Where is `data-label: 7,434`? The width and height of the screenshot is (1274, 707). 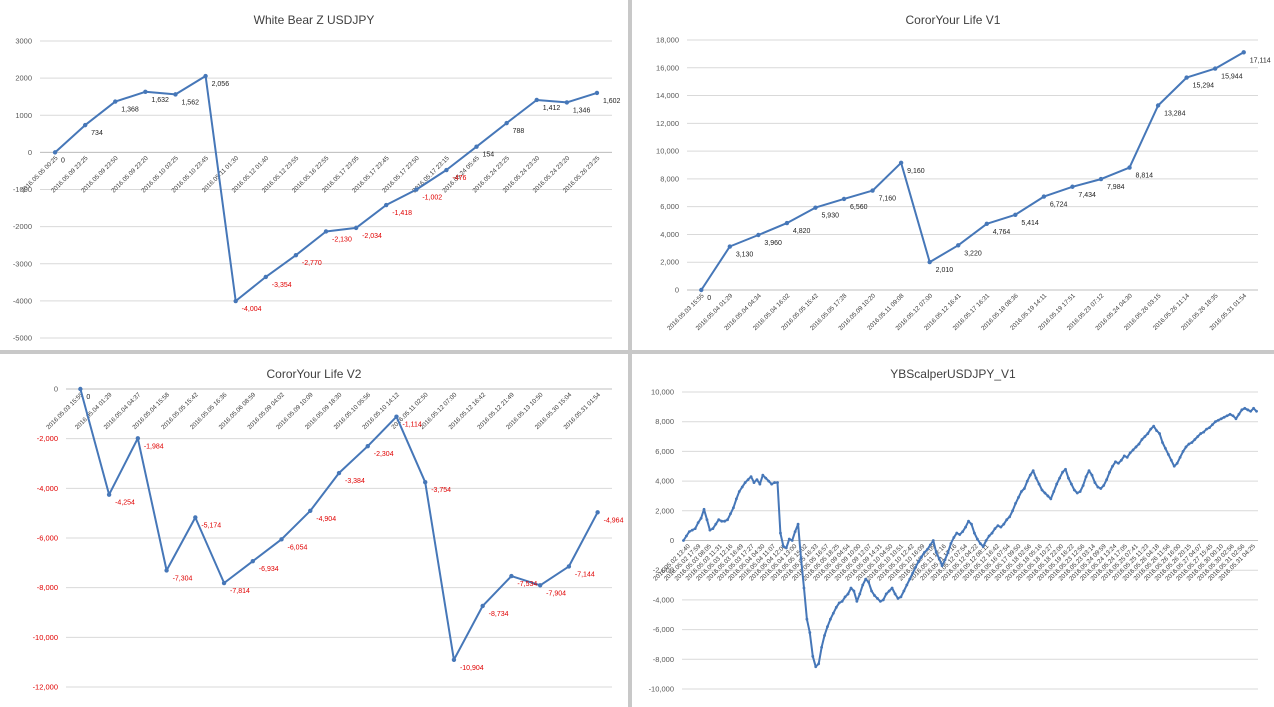
data-label: 7,434 is located at coordinates (1087, 195).